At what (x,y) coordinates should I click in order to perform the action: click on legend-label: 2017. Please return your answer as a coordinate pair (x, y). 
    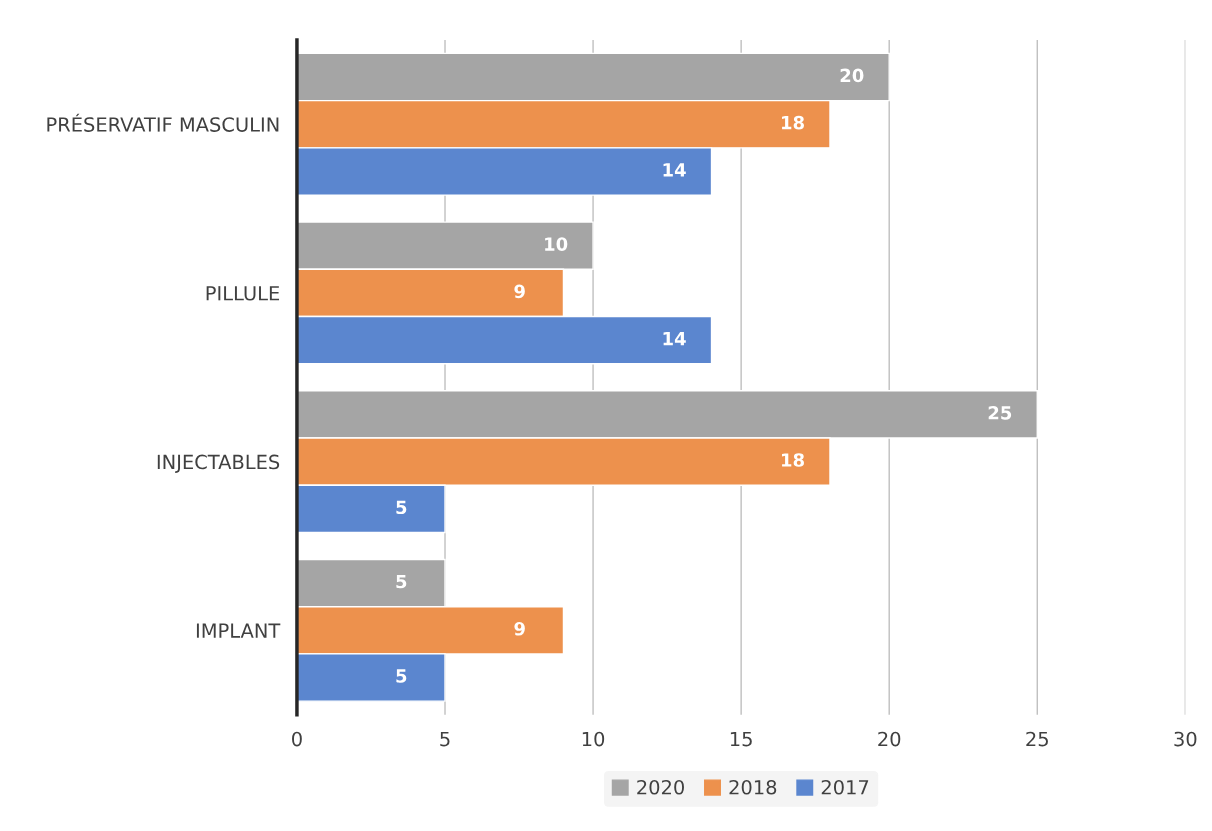
    Looking at the image, I should click on (845, 787).